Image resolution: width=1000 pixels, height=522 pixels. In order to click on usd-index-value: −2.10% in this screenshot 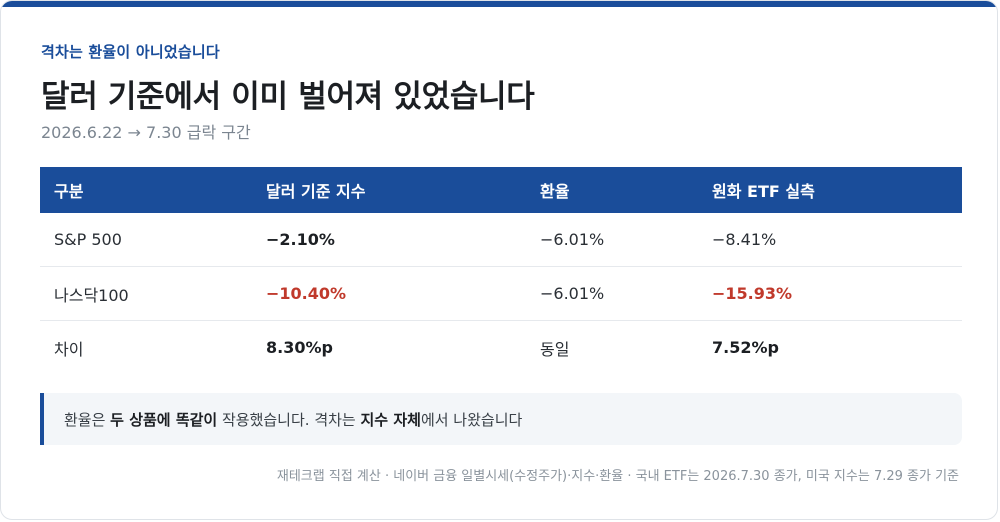, I will do `click(389, 240)`.